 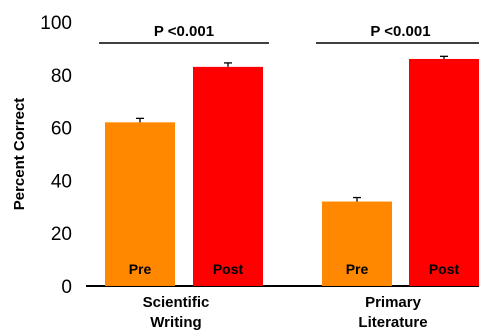 What do you see at coordinates (393, 302) in the screenshot?
I see `category-label: Primary` at bounding box center [393, 302].